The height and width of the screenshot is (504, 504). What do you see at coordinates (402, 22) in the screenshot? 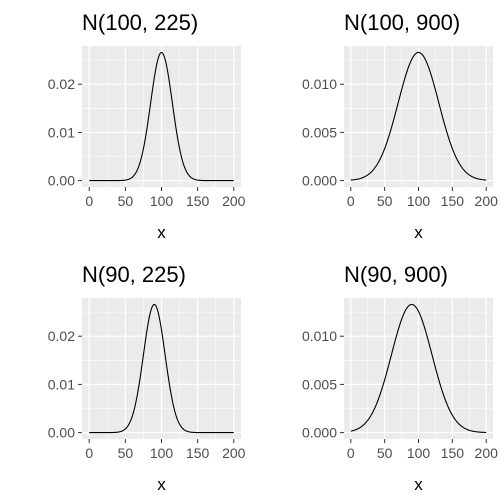
I see `panel-title: N(100, 900)` at bounding box center [402, 22].